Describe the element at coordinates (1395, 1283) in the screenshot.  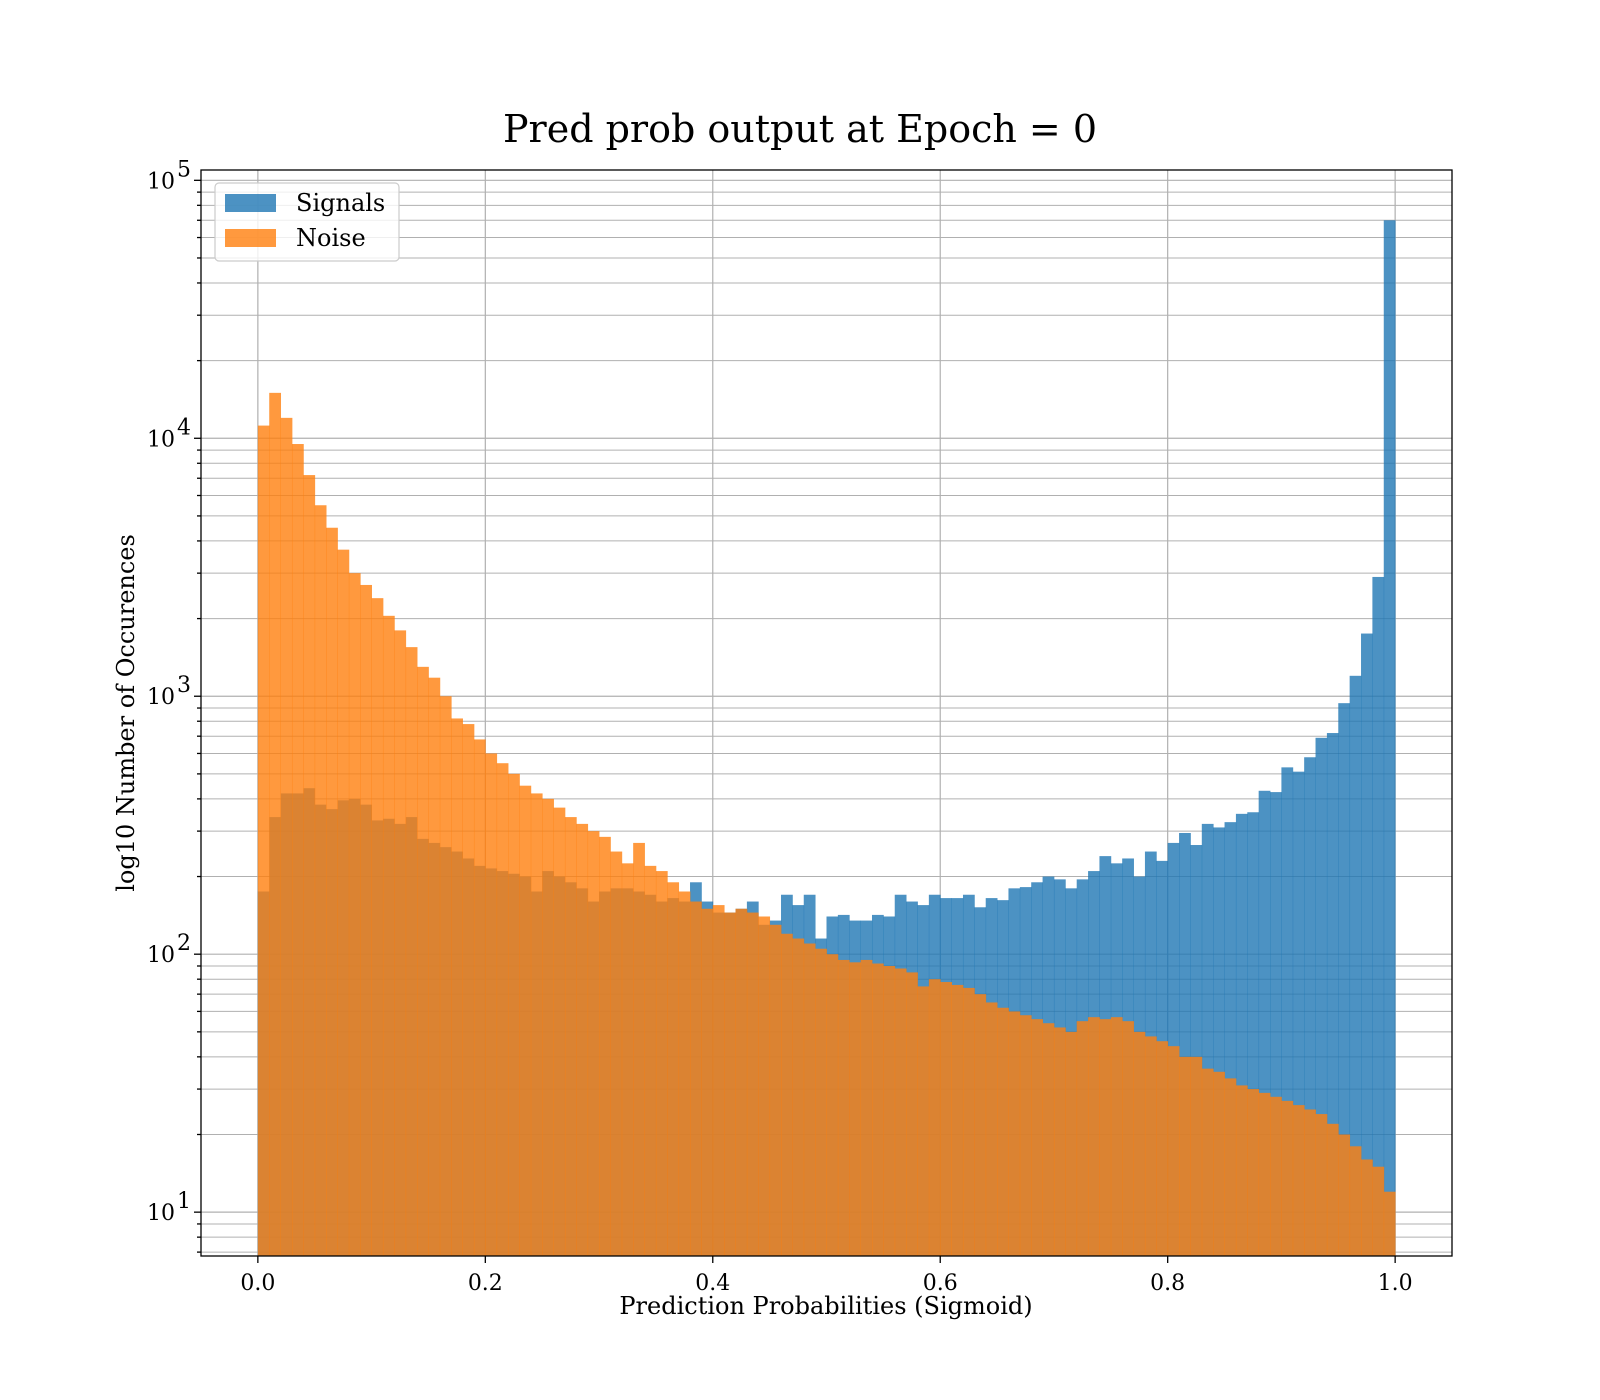
I see `x-tick-label: 1.0` at that location.